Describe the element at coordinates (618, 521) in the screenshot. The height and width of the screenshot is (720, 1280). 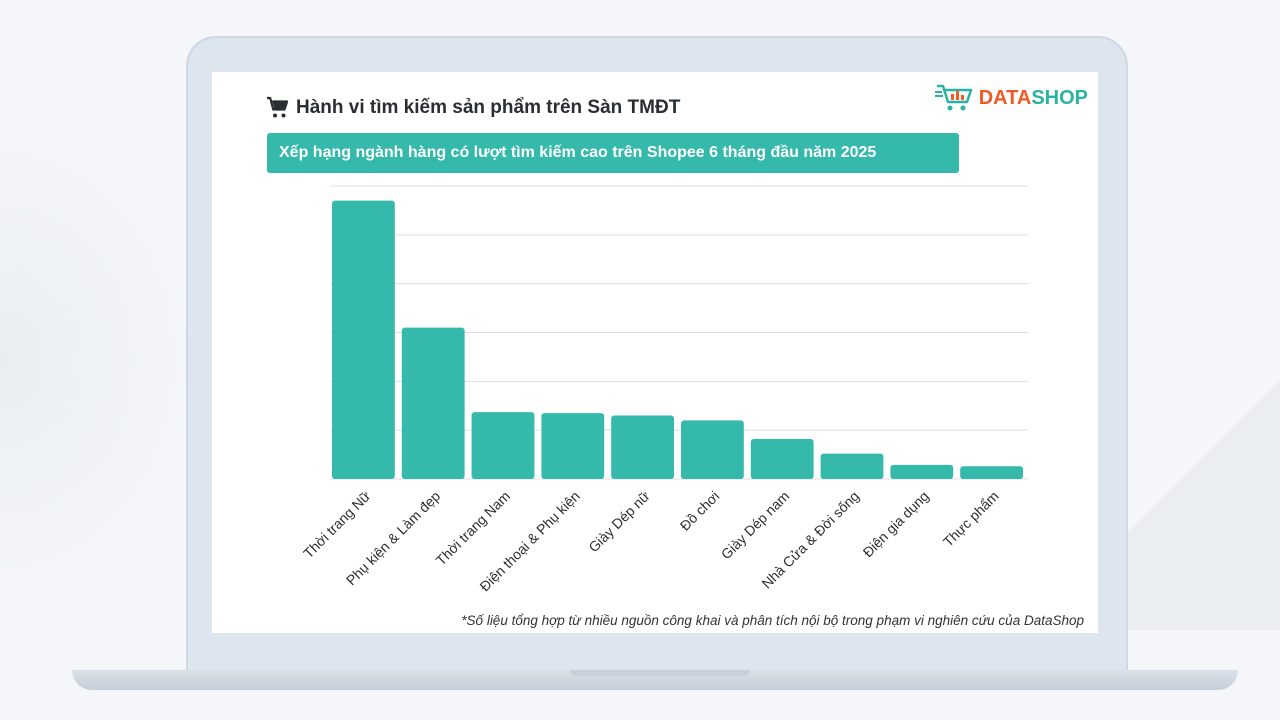
I see `x-tick-label: Giày Dép nữ` at that location.